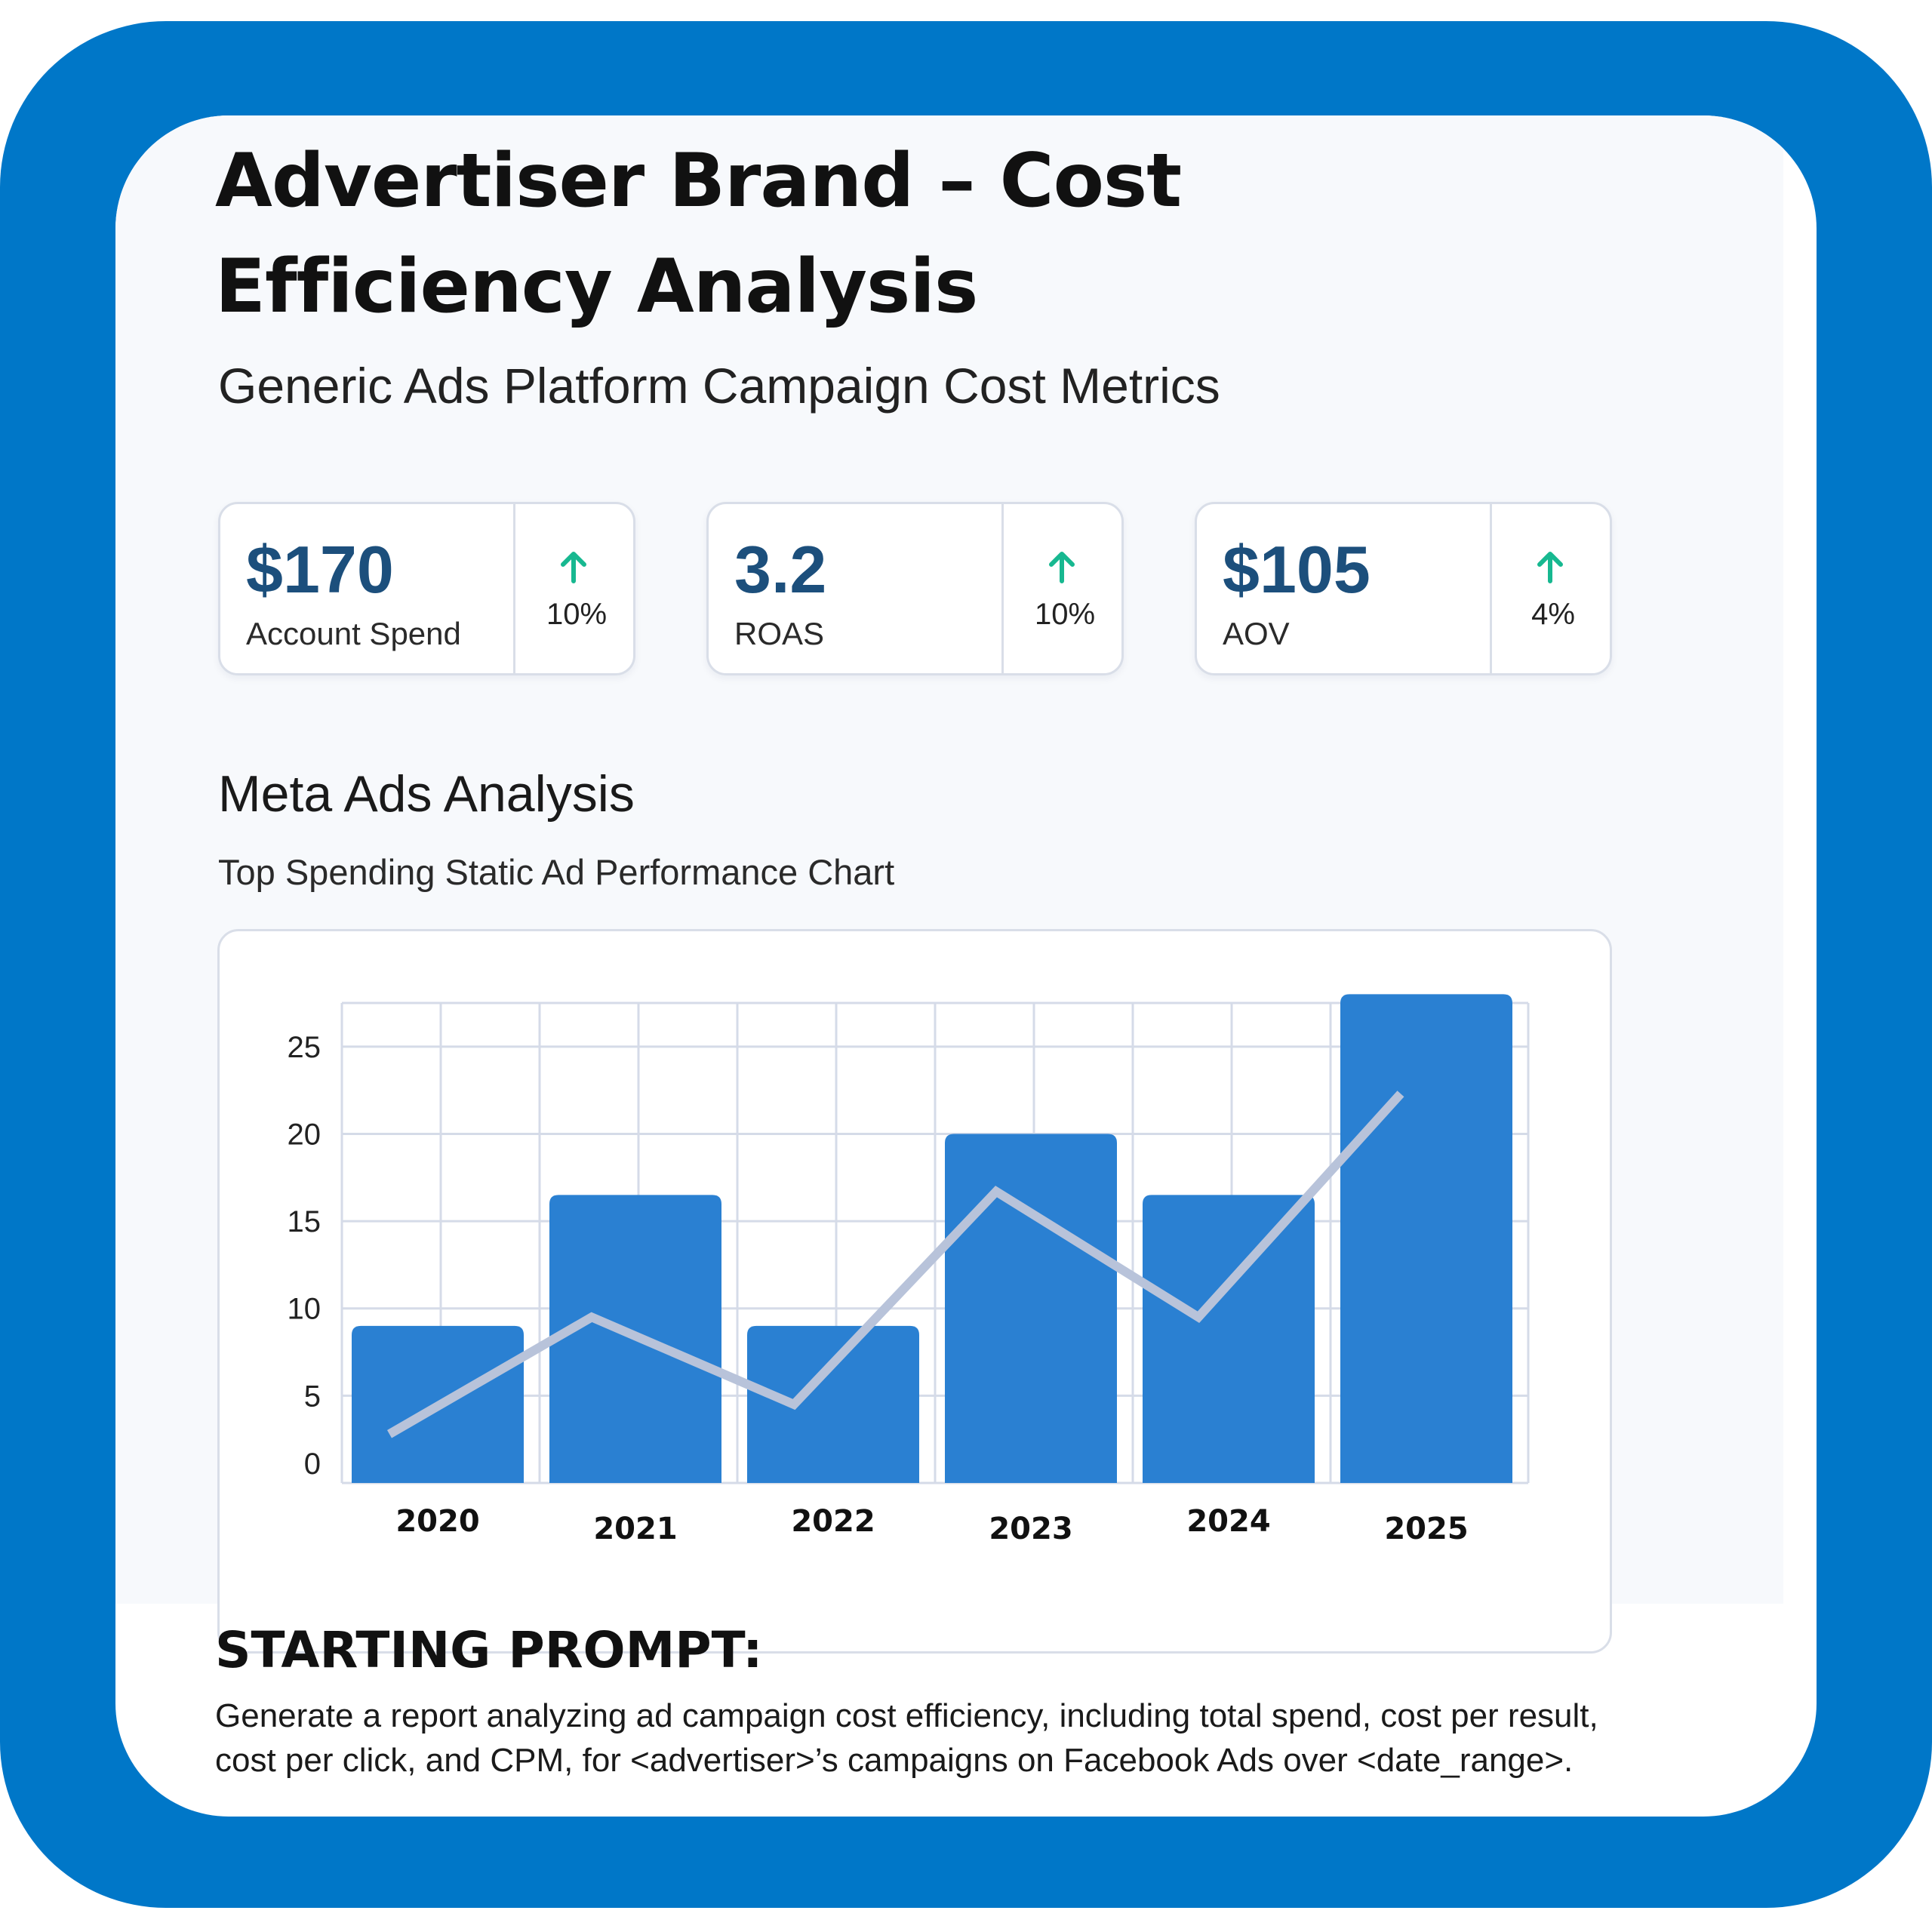 The image size is (1932, 1932). I want to click on kpi-card-roas: 3.2 ROAS 10%, so click(915, 588).